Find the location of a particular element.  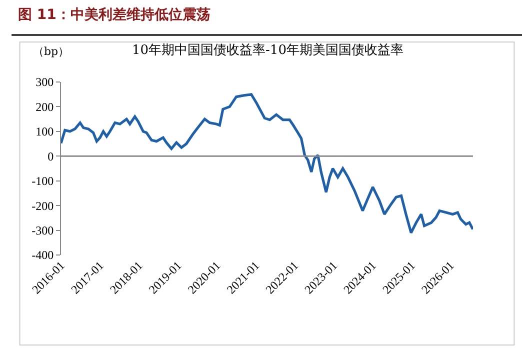

chart-subtitle: 10年期中国国债收益率-10年期美国国债收益率 is located at coordinates (268, 50).